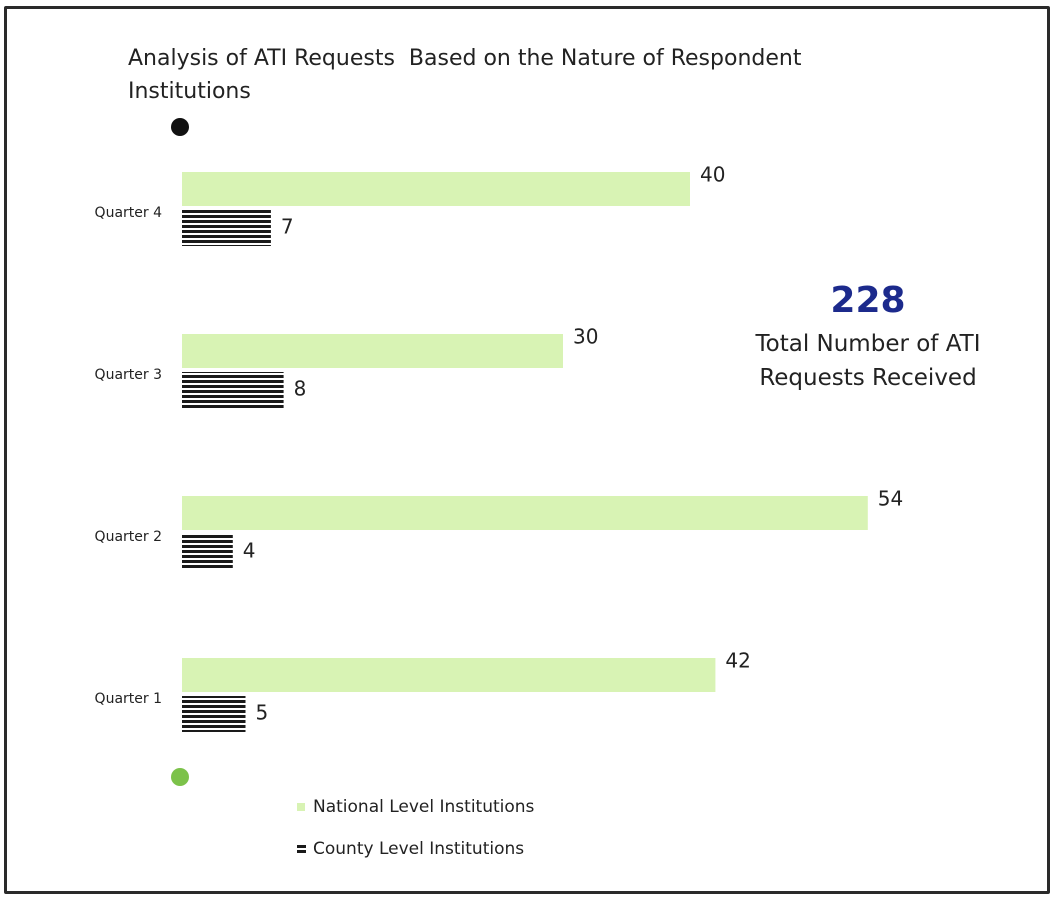 This screenshot has width=1058, height=903. What do you see at coordinates (180, 777) in the screenshot?
I see `axis-dot-bottom` at bounding box center [180, 777].